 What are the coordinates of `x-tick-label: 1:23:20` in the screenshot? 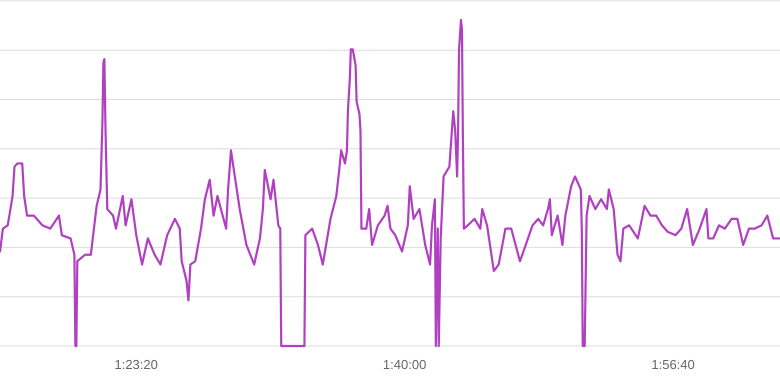 It's located at (136, 364).